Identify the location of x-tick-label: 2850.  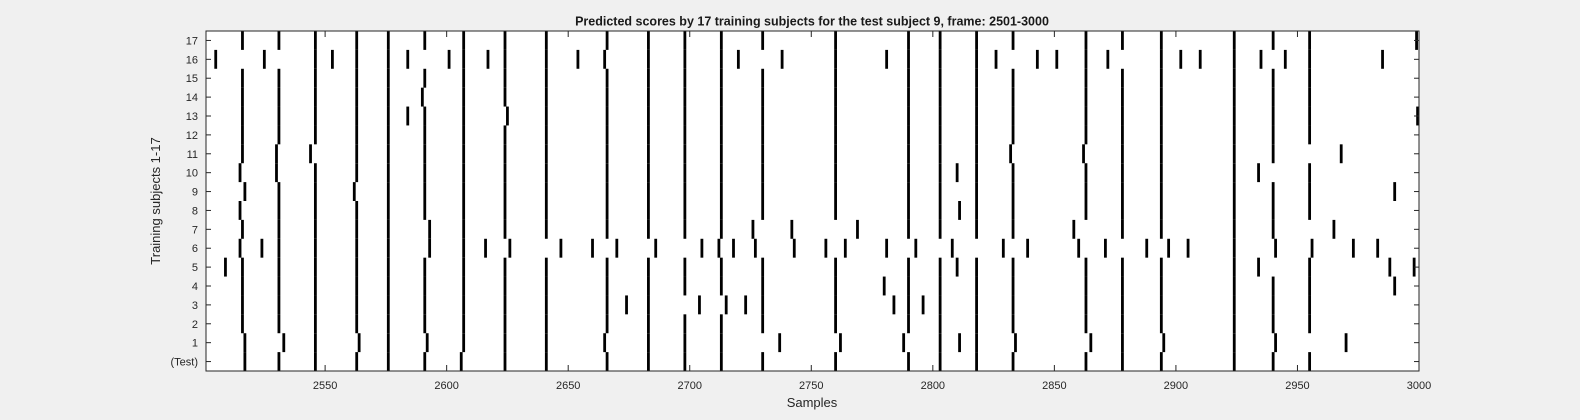
(1054, 386).